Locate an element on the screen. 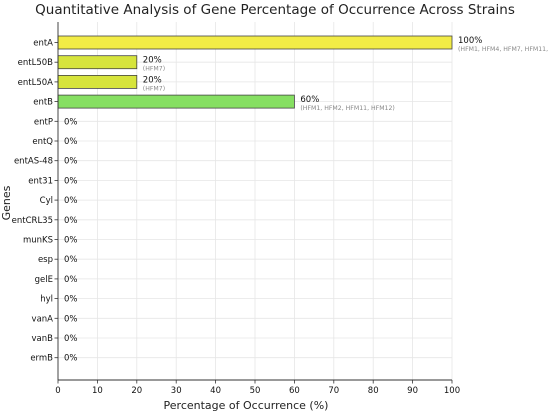 Image resolution: width=550 pixels, height=412 pixels. y-tick-label-entQ: entQ is located at coordinates (42, 142).